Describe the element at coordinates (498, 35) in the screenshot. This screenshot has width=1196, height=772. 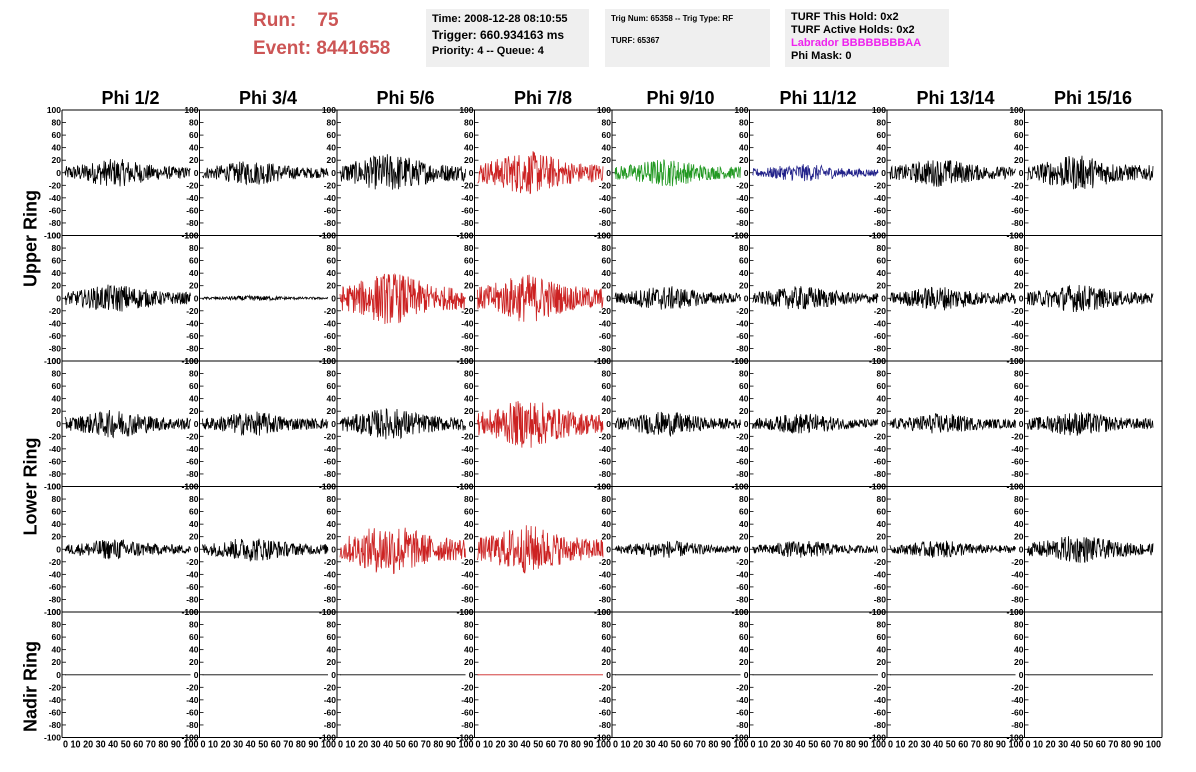
I see `trigger-text: Trigger: 660.934163 ms` at that location.